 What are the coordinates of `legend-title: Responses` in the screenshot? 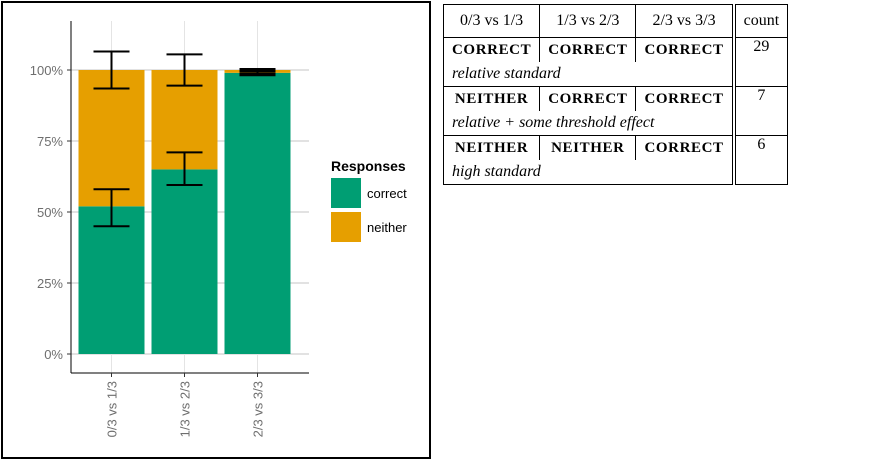 It's located at (368, 166).